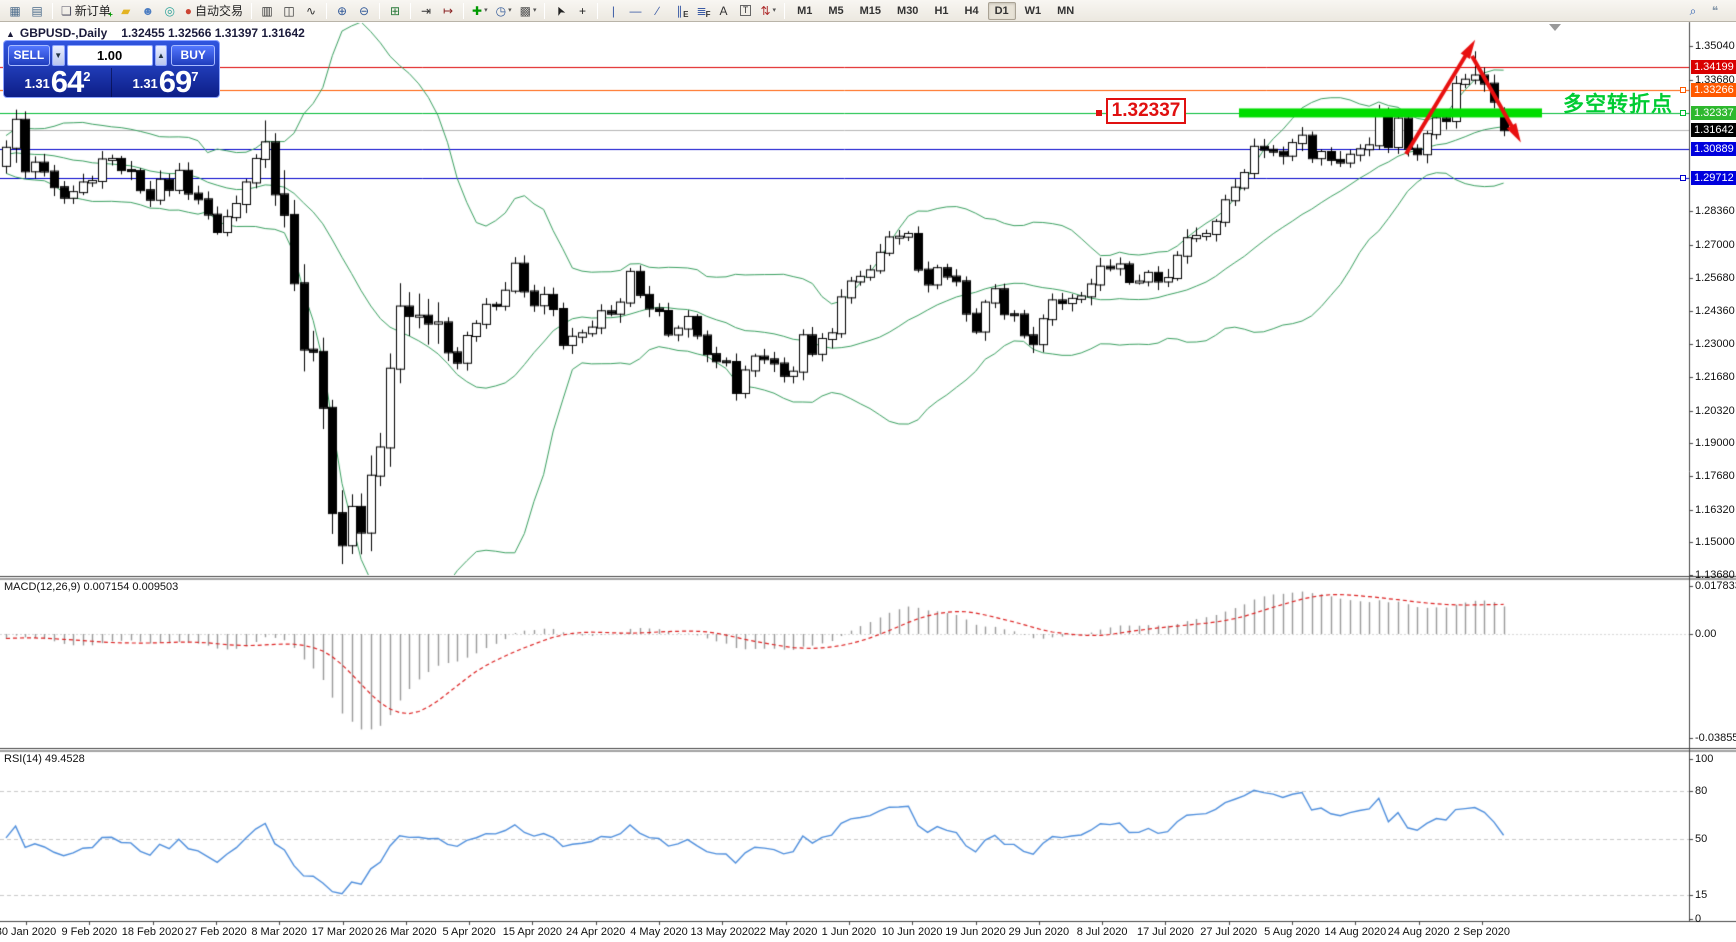  I want to click on zoom-in-button: ⊕, so click(342, 11).